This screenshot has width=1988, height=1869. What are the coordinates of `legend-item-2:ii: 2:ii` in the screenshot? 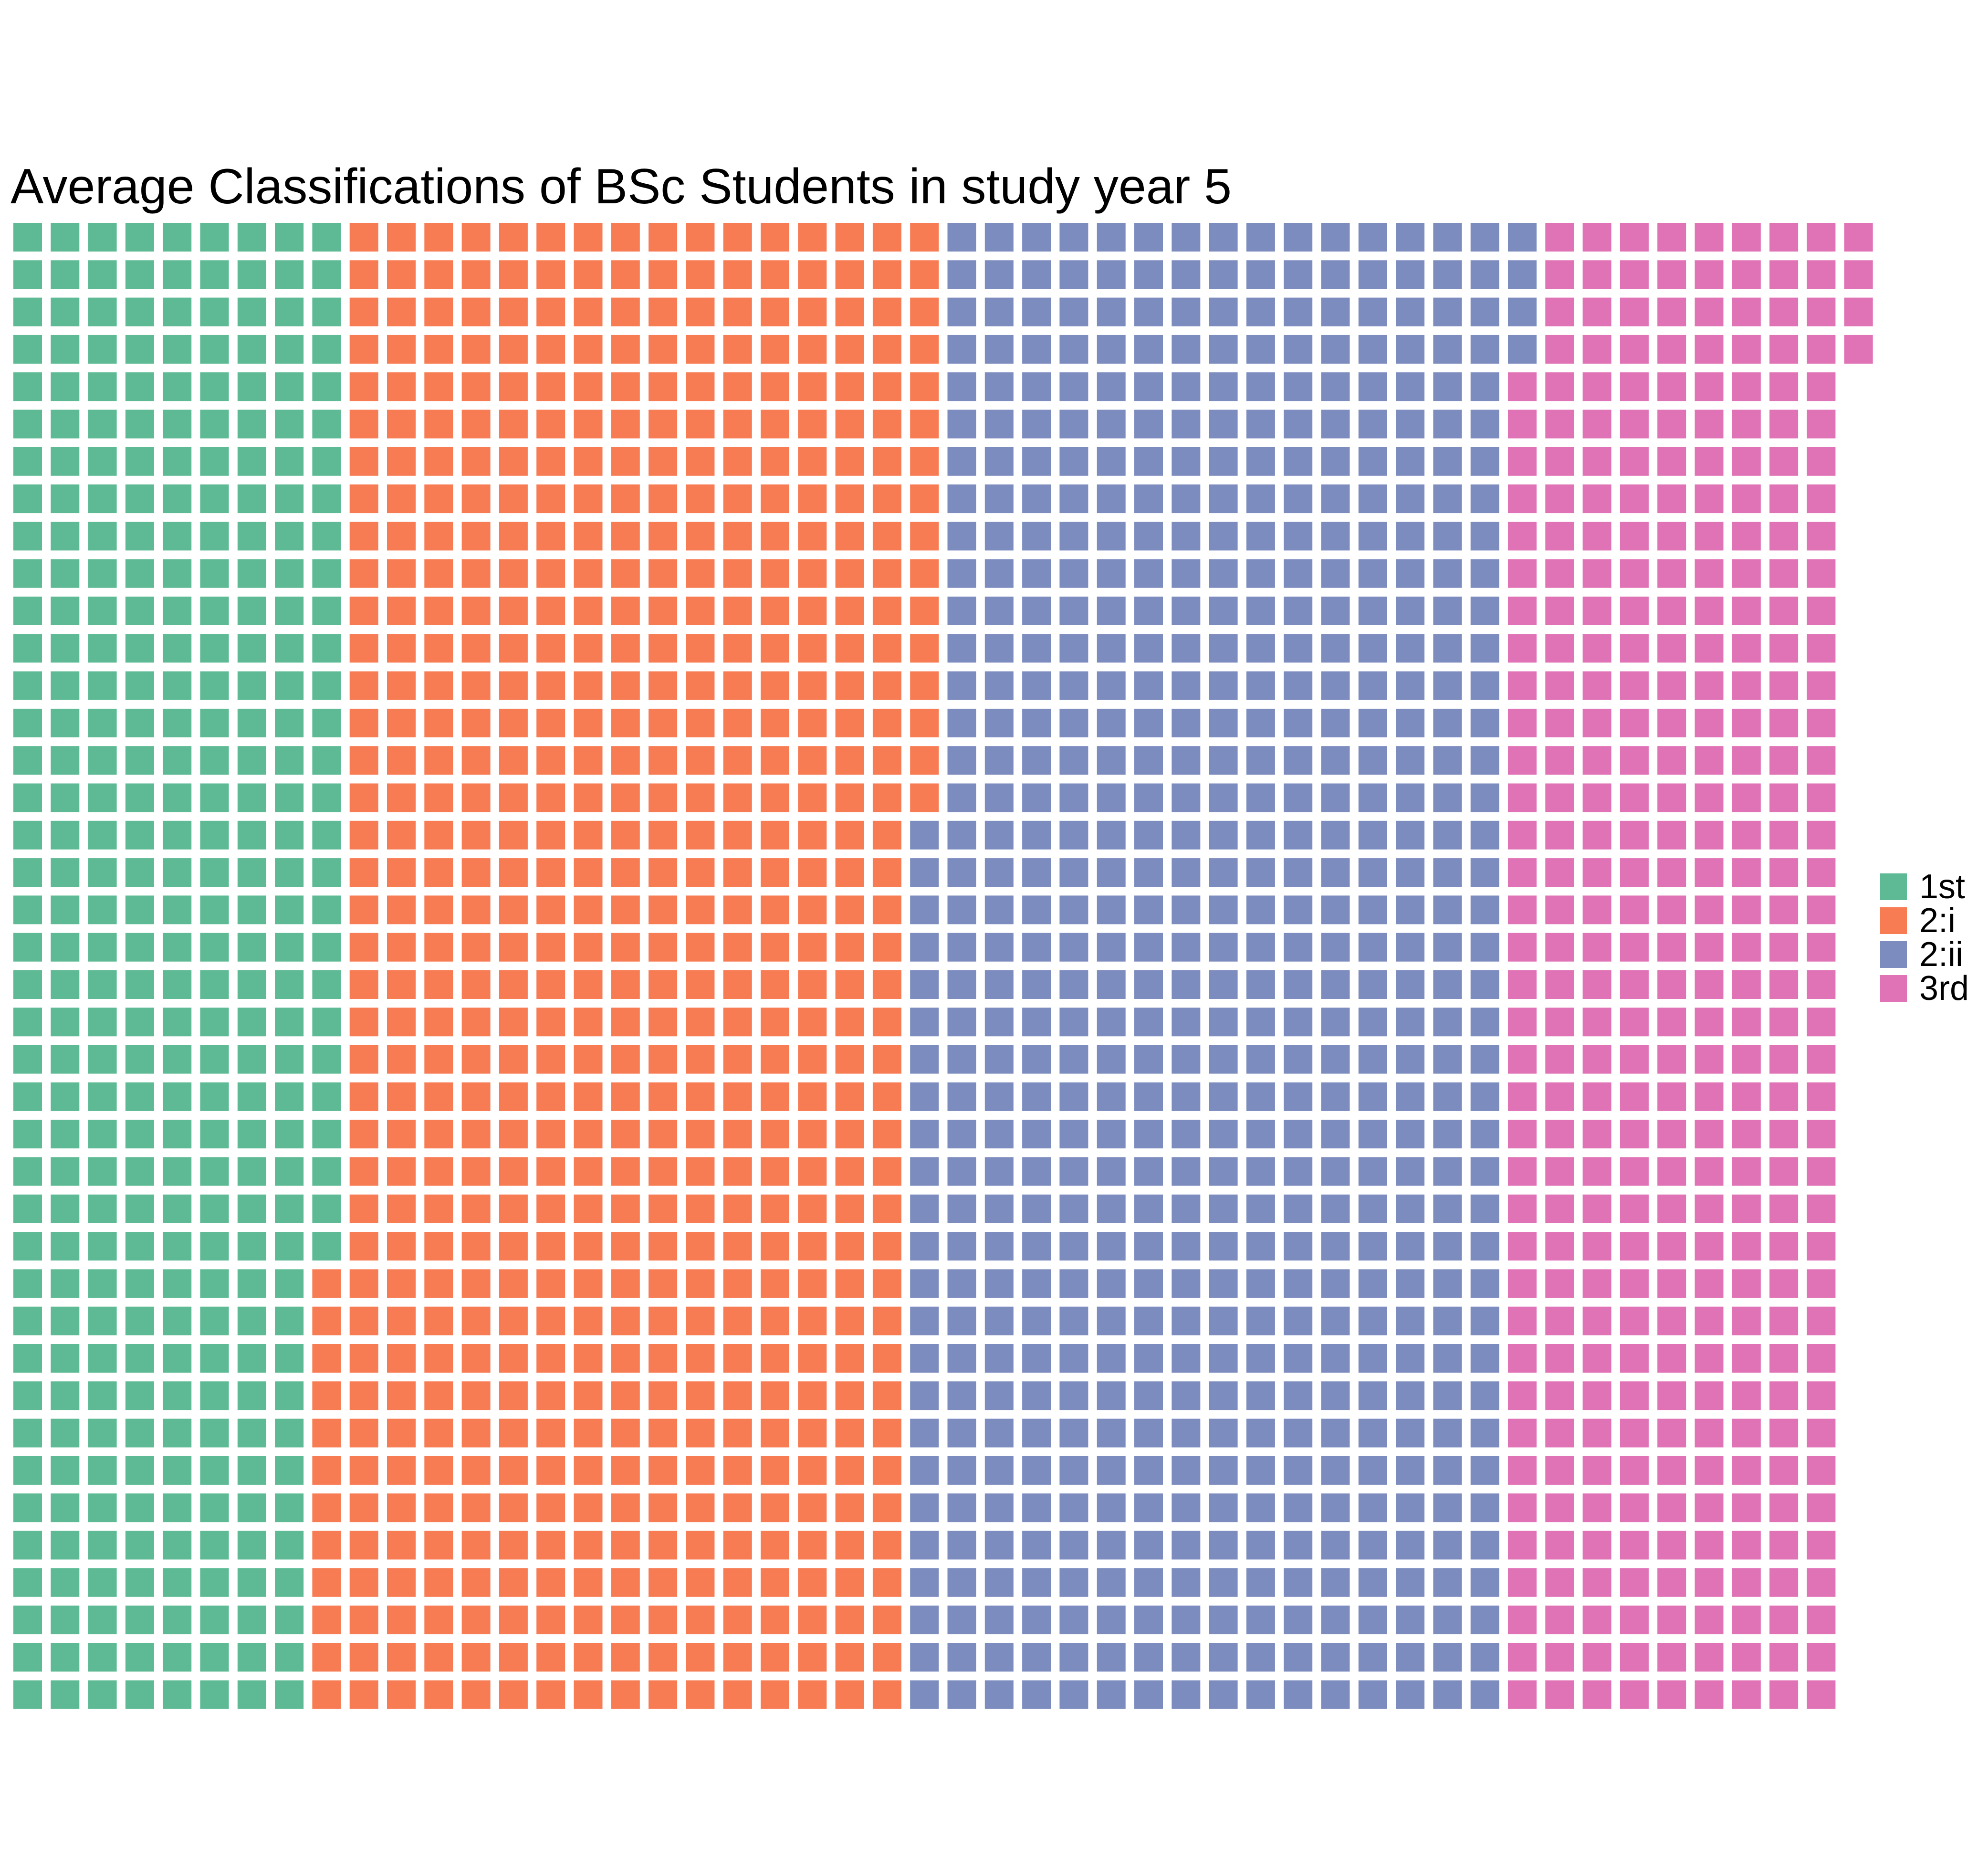 It's located at (1921, 954).